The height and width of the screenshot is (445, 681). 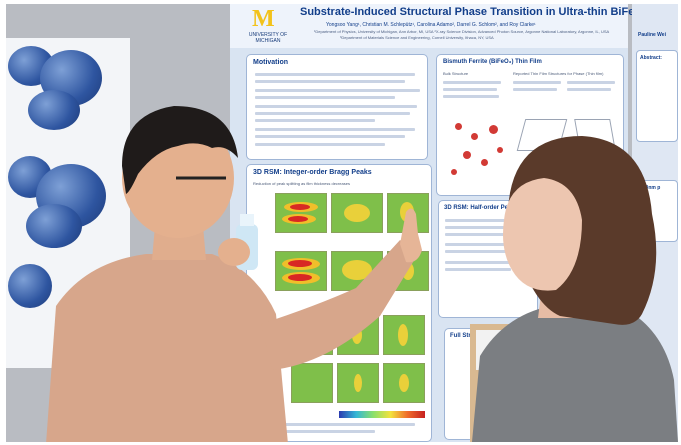 What do you see at coordinates (456, 73) in the screenshot?
I see `bulk-structure-label: Bulk Structure` at bounding box center [456, 73].